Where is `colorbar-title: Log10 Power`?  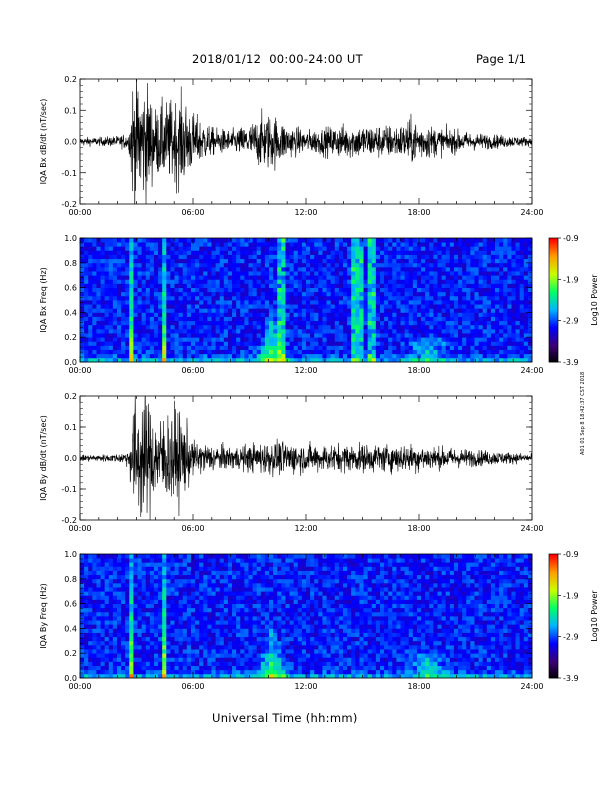 colorbar-title: Log10 Power is located at coordinates (594, 300).